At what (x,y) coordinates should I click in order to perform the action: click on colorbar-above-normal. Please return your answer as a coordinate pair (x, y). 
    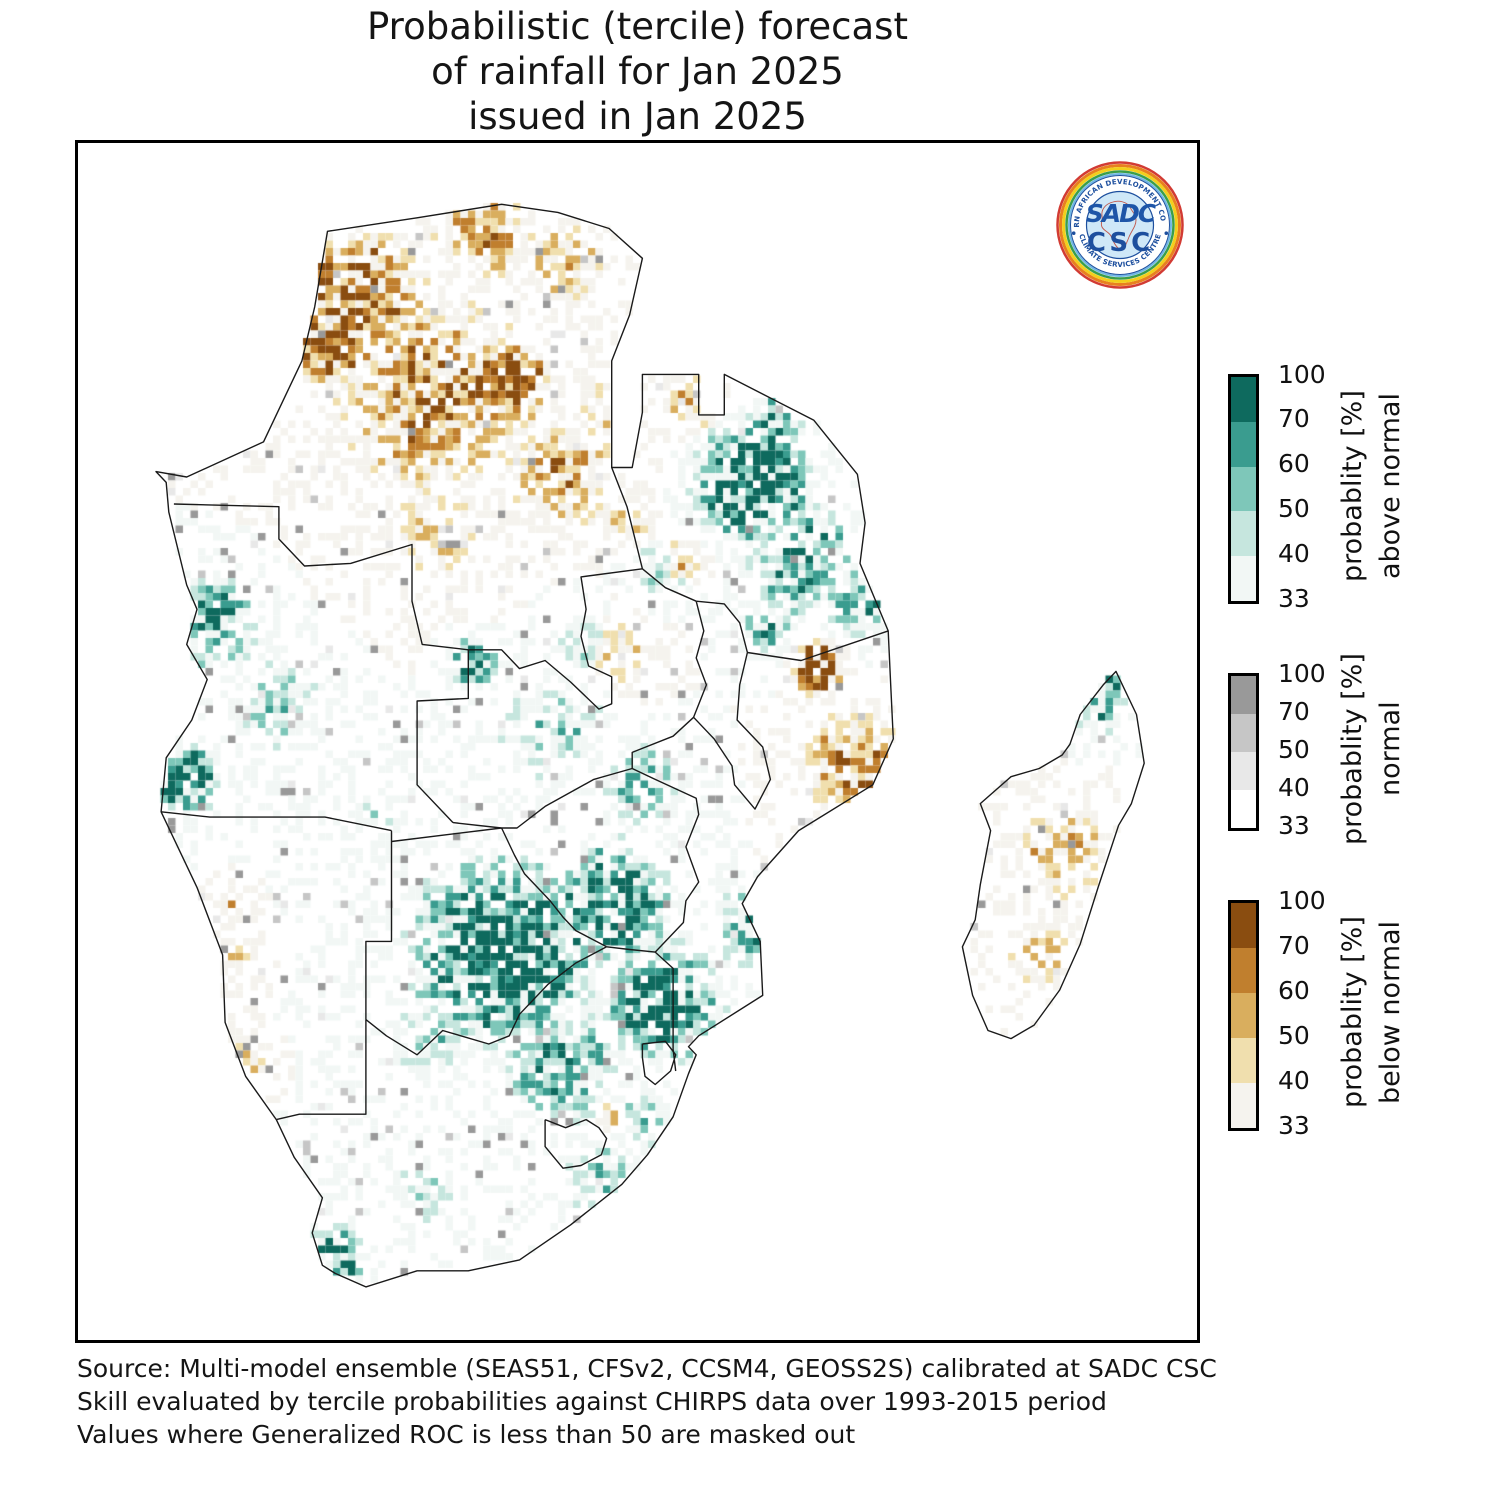
    Looking at the image, I should click on (1243, 489).